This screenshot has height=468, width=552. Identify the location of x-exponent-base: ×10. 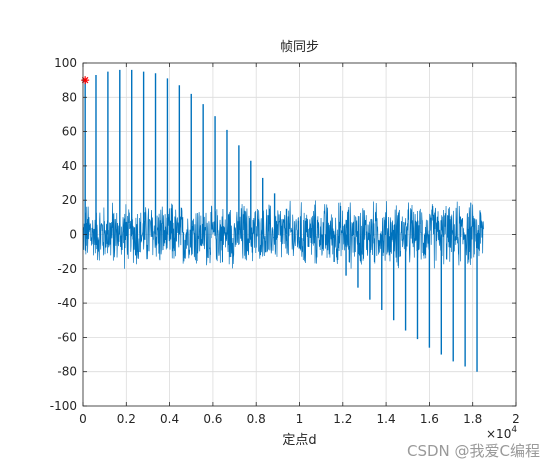
(498, 434).